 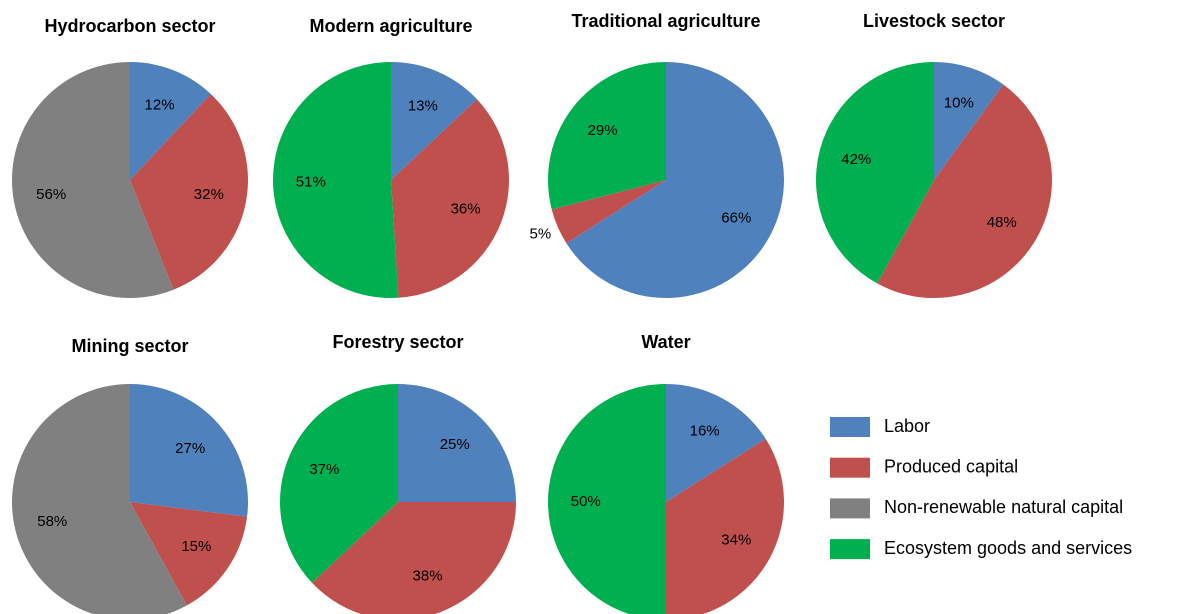 What do you see at coordinates (311, 181) in the screenshot?
I see `data-label: 51%` at bounding box center [311, 181].